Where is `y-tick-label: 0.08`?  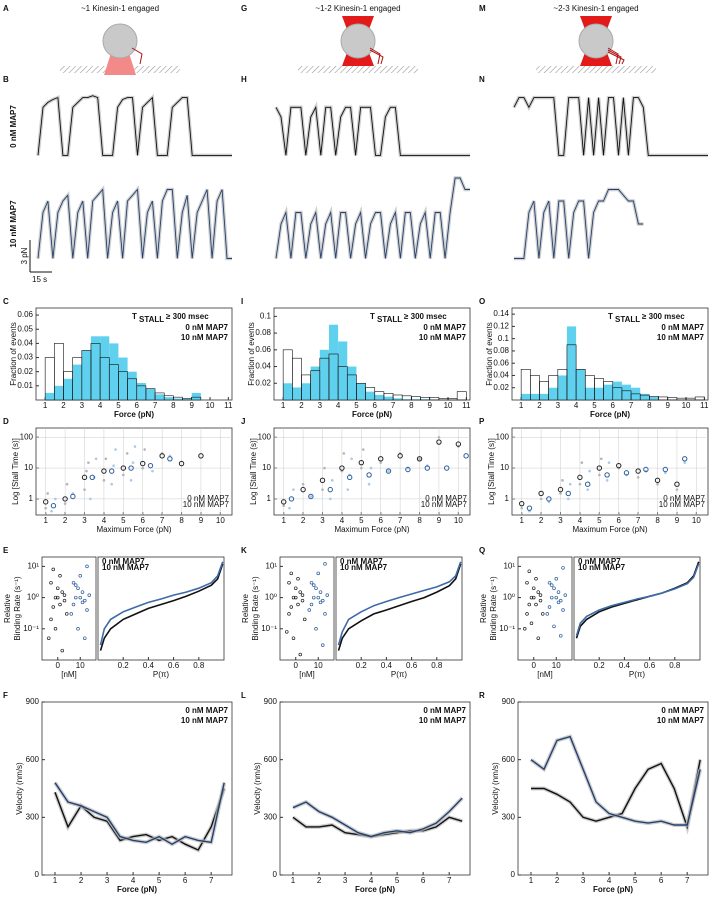 y-tick-label: 0.08 is located at coordinates (501, 350).